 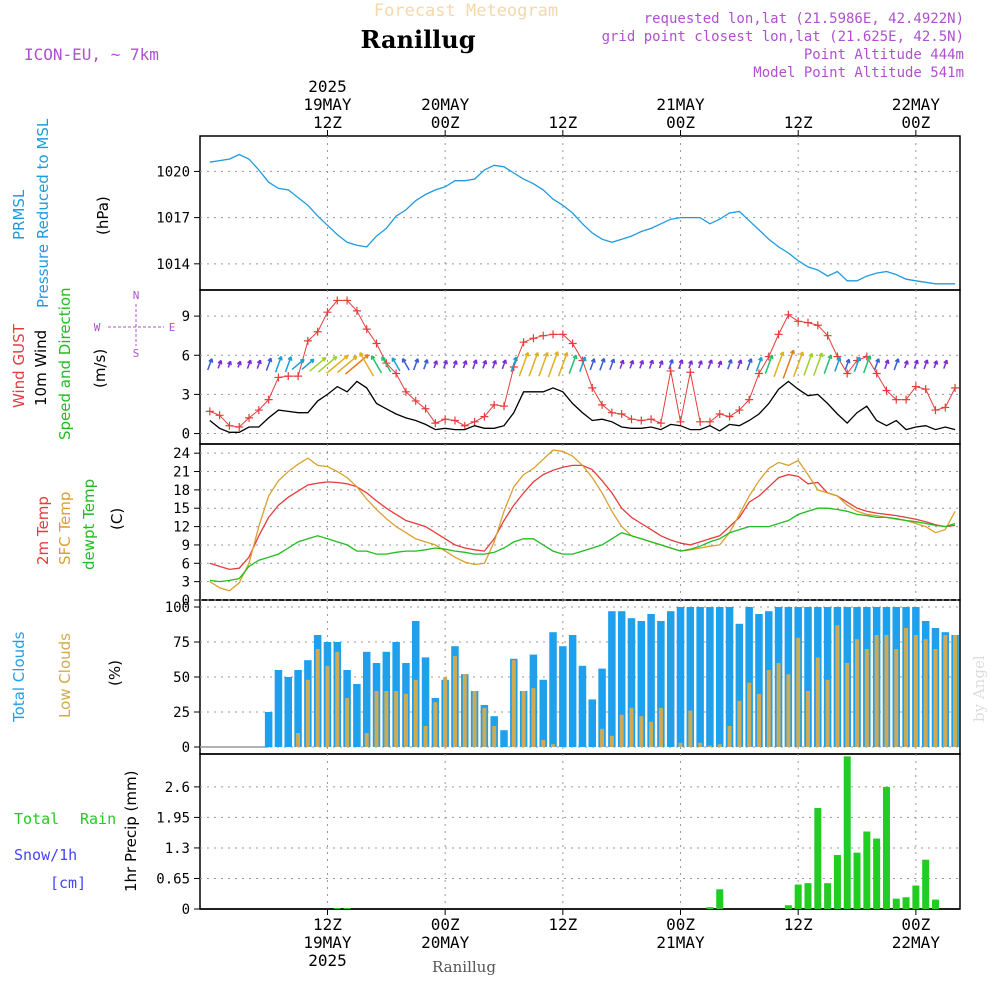 What do you see at coordinates (173, 265) in the screenshot?
I see `y-tick-label: 1014` at bounding box center [173, 265].